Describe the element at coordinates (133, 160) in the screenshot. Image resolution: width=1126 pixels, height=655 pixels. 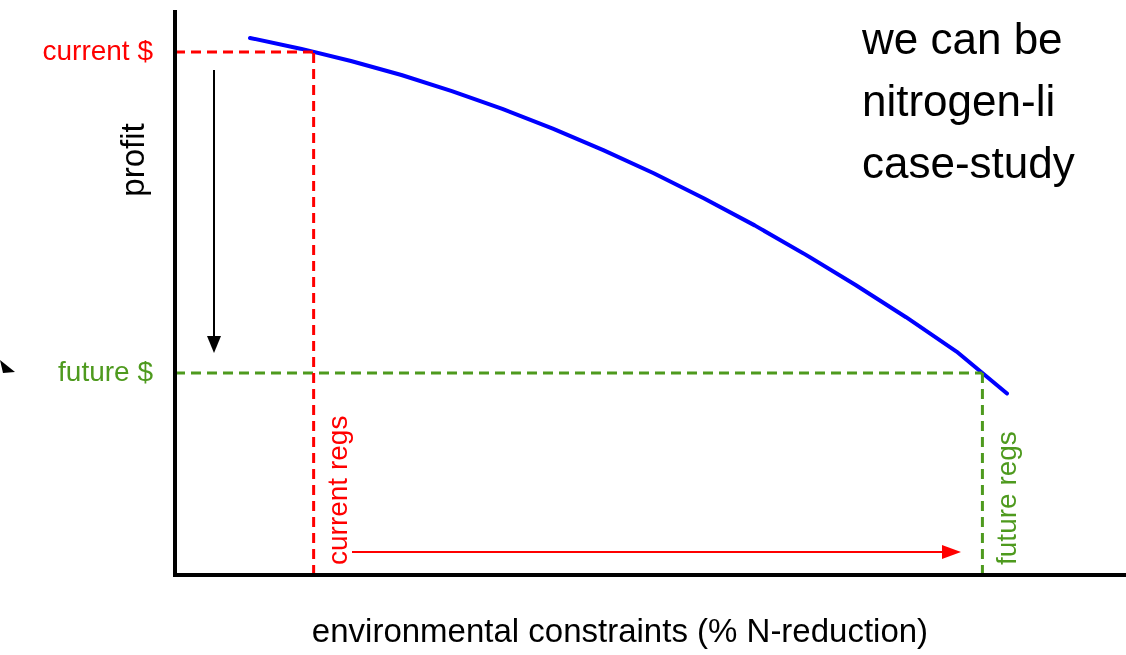
I see `y-axis-title: profit` at that location.